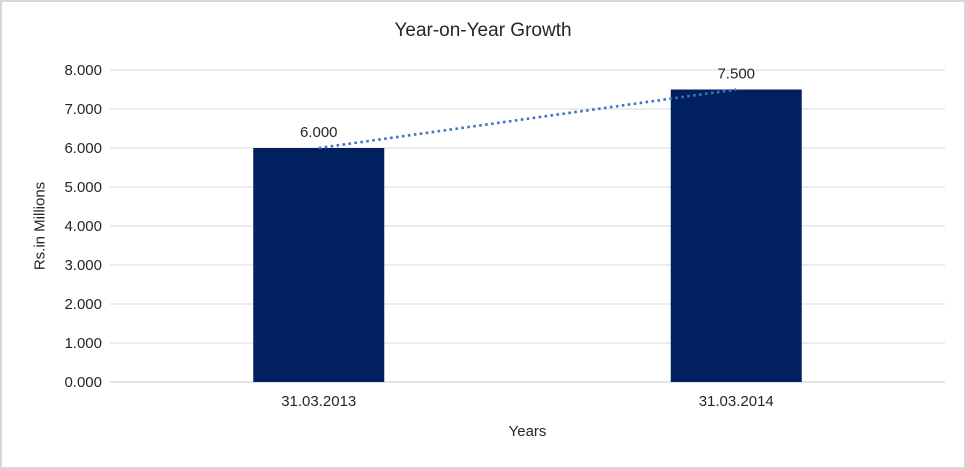 The width and height of the screenshot is (966, 469). What do you see at coordinates (527, 431) in the screenshot?
I see `x-axis-title: Years` at bounding box center [527, 431].